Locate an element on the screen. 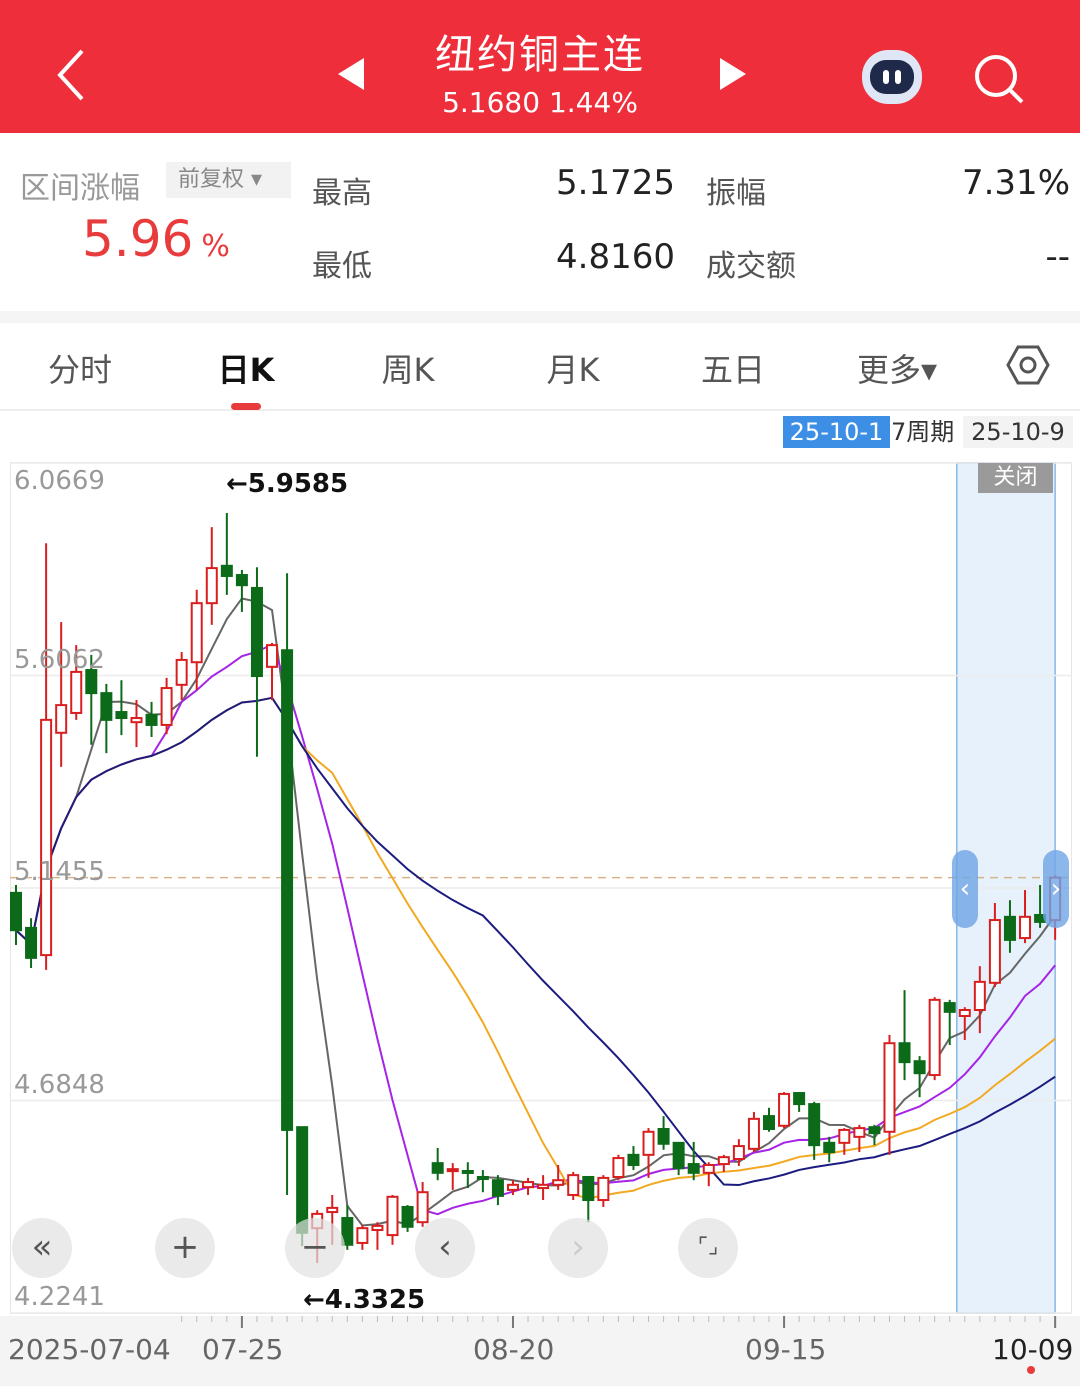 Image resolution: width=1080 pixels, height=1394 pixels. fullscreen-button: ⌜⌟ is located at coordinates (708, 1248).